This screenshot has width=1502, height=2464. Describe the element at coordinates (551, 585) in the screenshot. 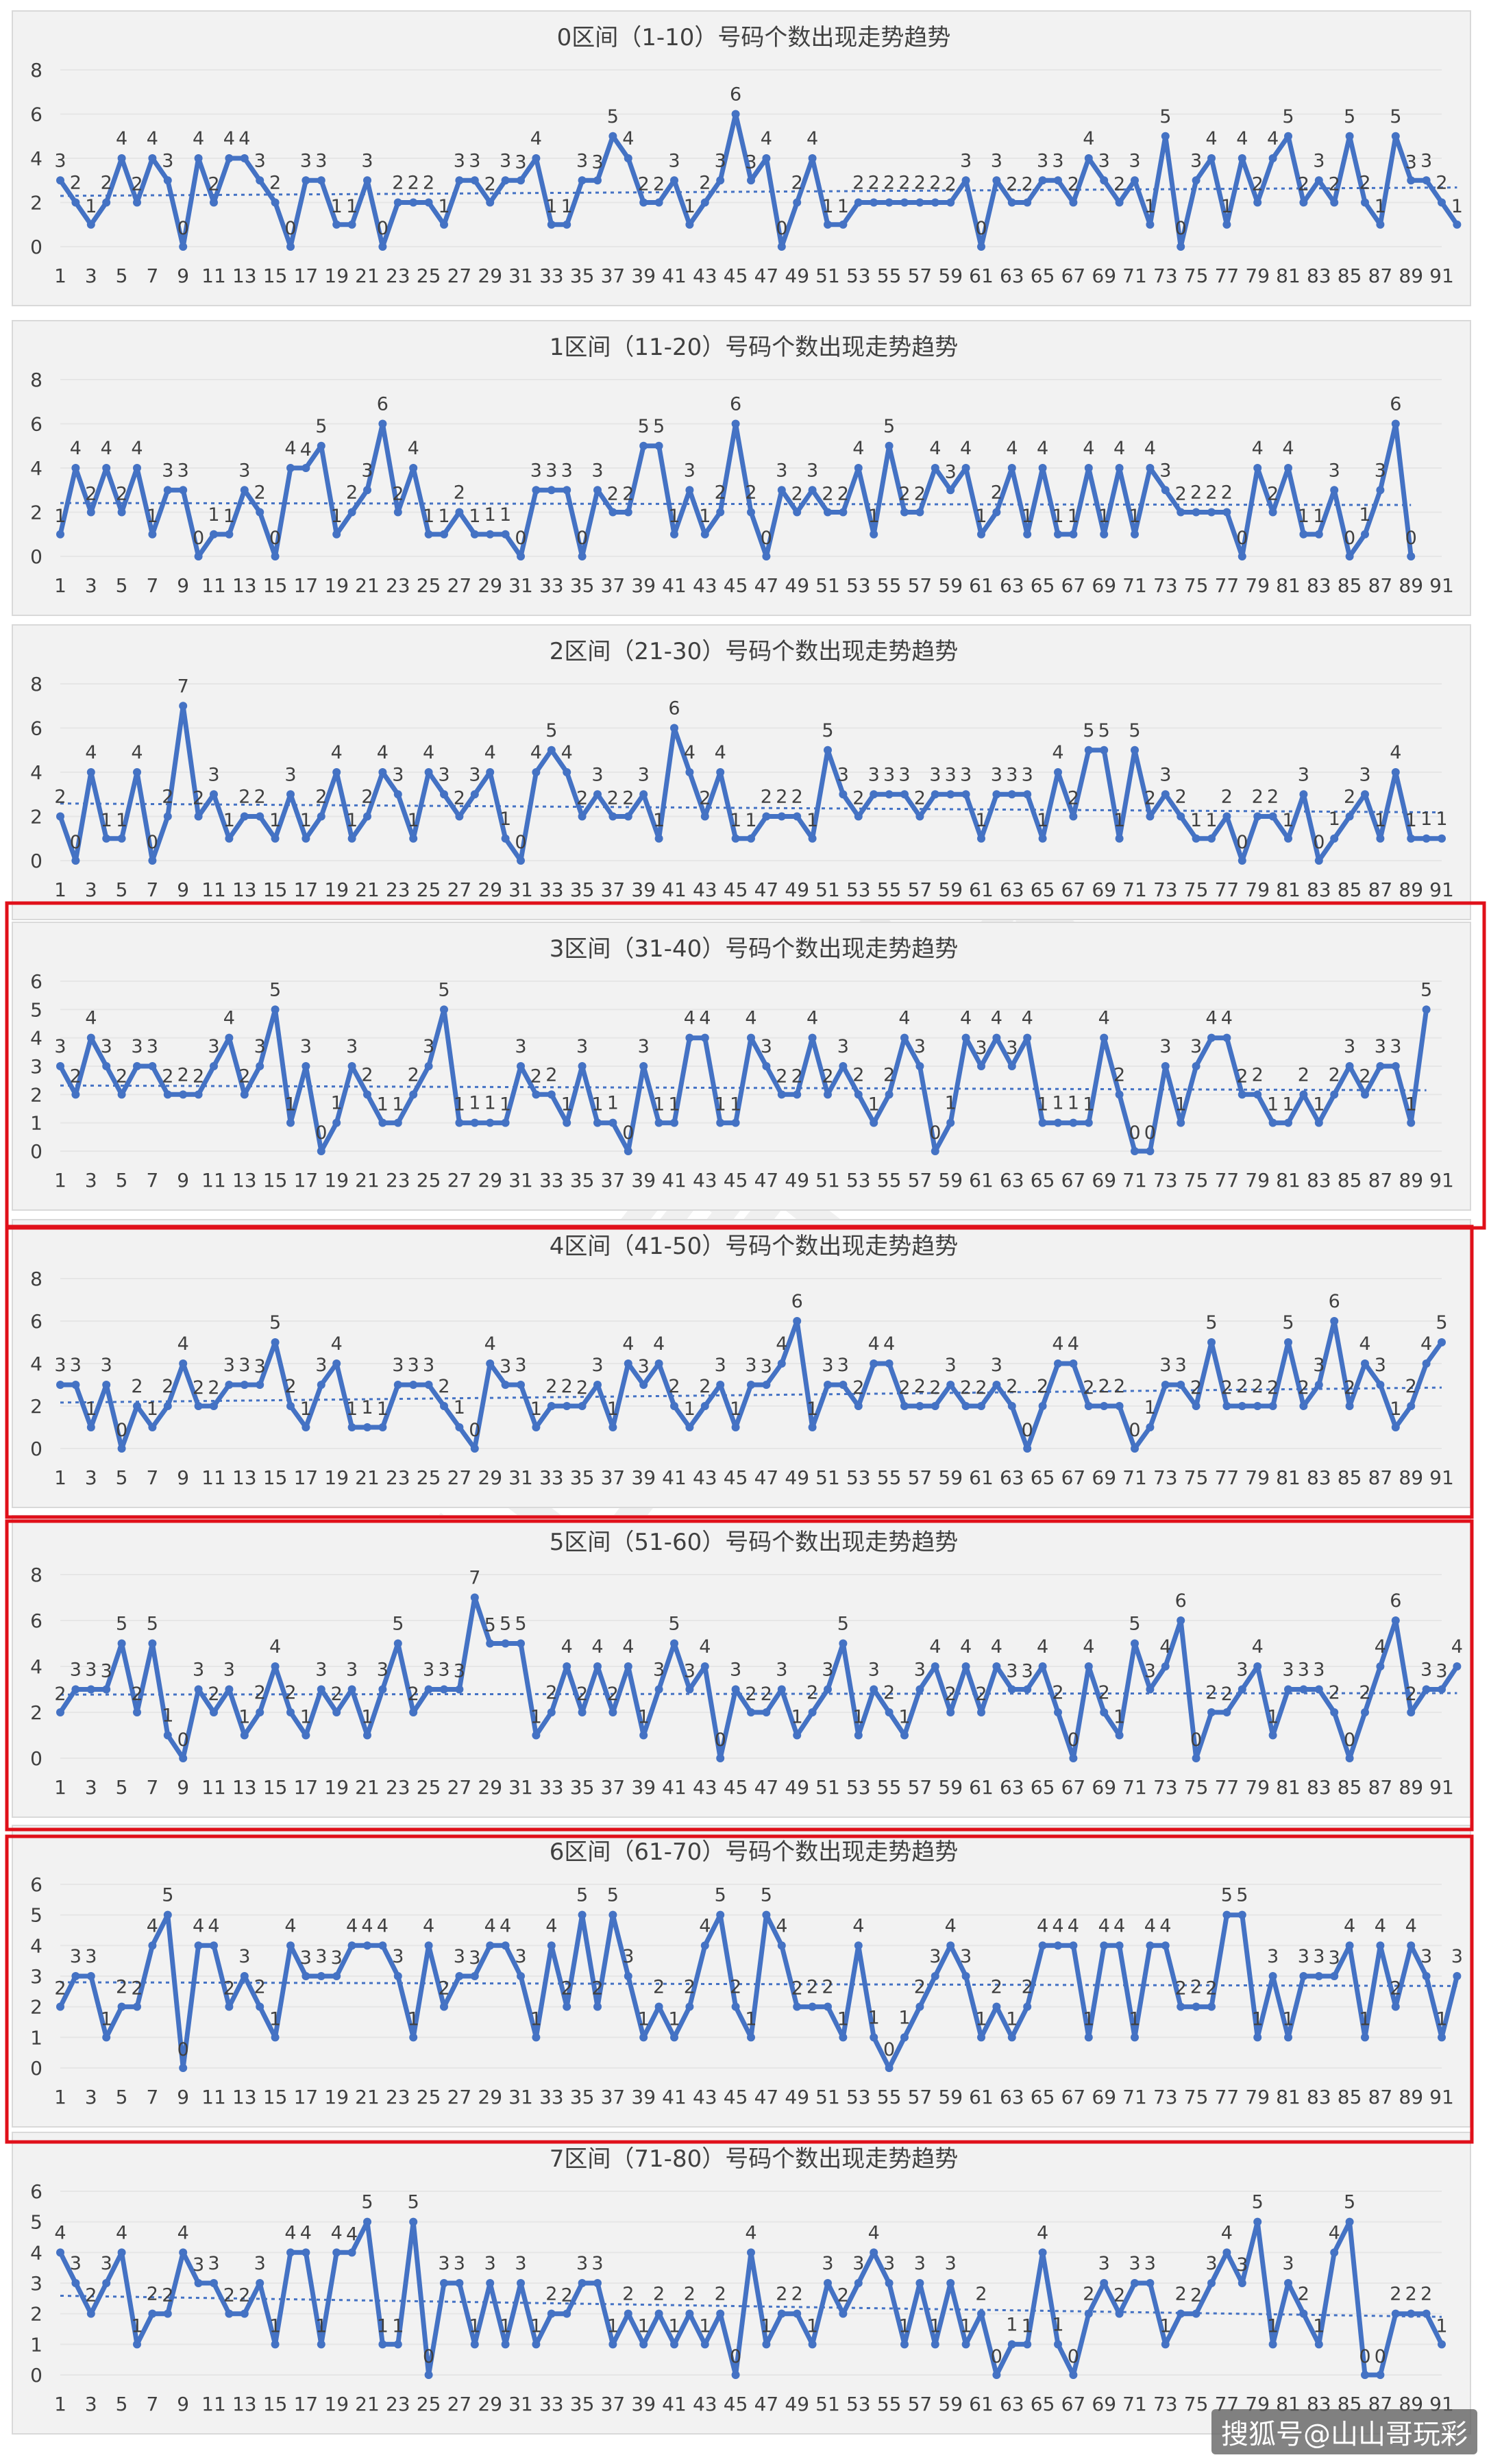

I see `x-tick-label: 33` at that location.